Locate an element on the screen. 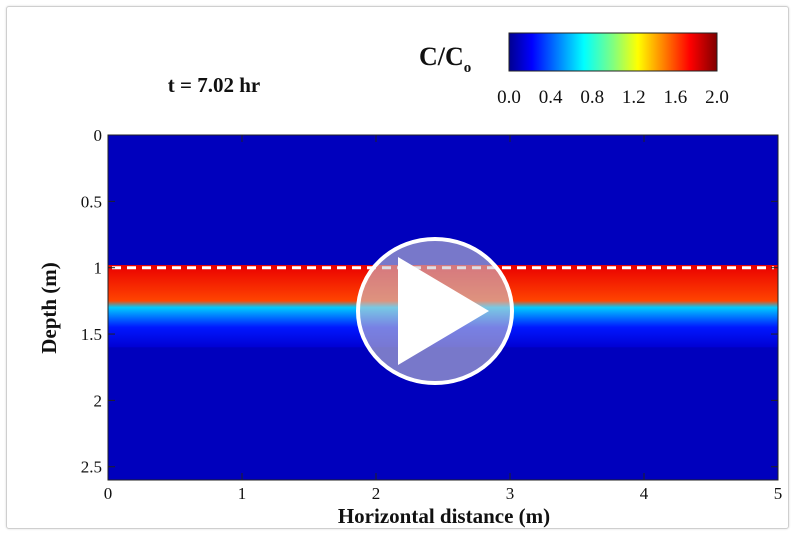  y-tick-label: 1 is located at coordinates (98, 268).